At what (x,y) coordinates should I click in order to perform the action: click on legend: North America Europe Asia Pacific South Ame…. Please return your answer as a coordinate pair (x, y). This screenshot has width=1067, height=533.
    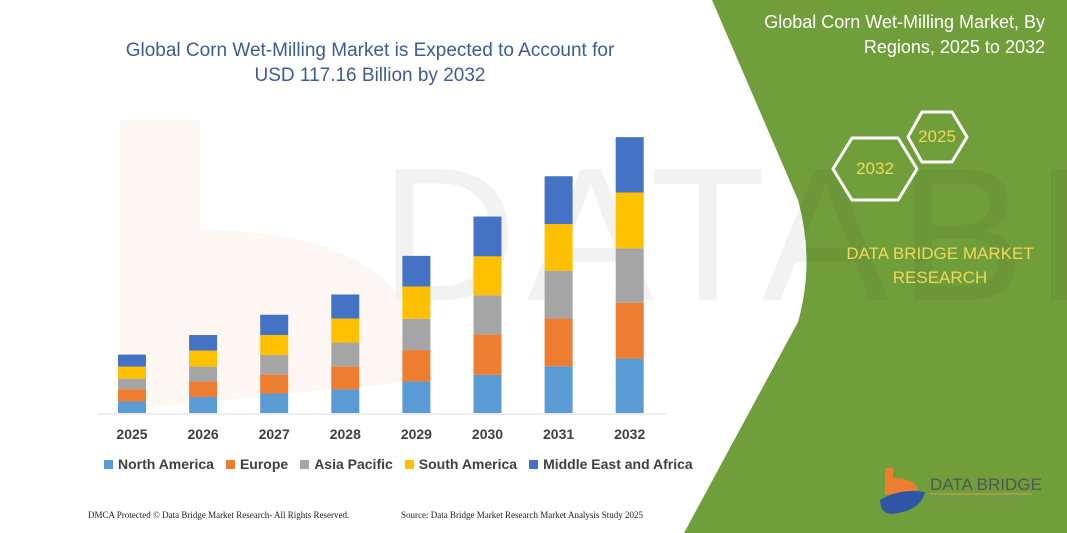
    Looking at the image, I should click on (398, 464).